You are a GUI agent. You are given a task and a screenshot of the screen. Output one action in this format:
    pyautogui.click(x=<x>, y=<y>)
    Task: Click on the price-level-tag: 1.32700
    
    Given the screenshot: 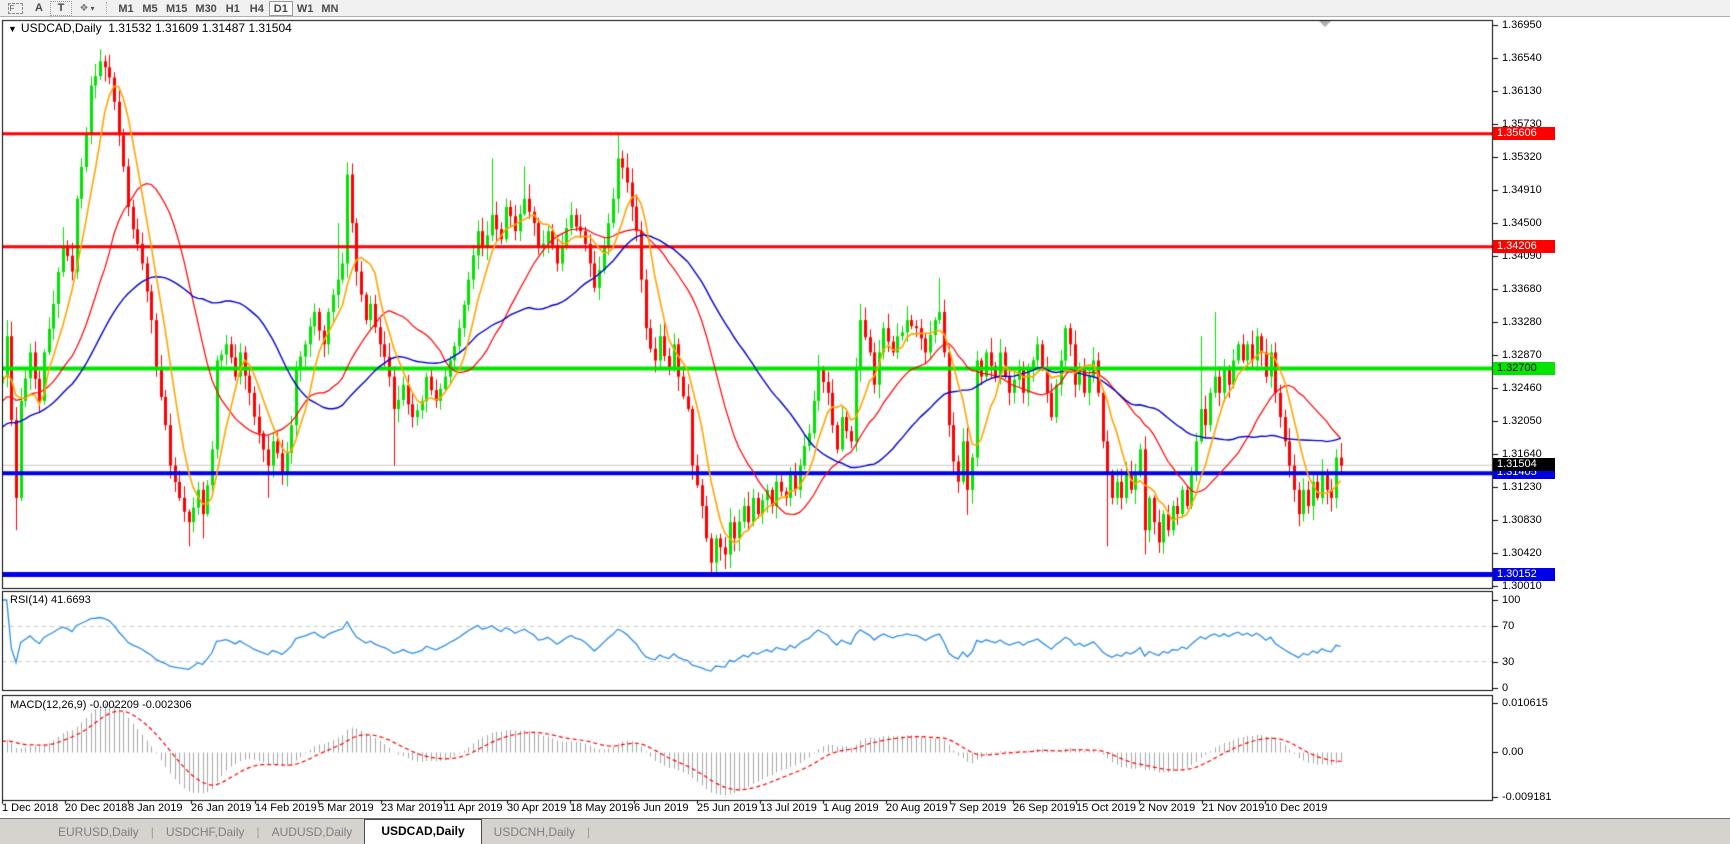 What is the action you would take?
    pyautogui.click(x=1524, y=368)
    